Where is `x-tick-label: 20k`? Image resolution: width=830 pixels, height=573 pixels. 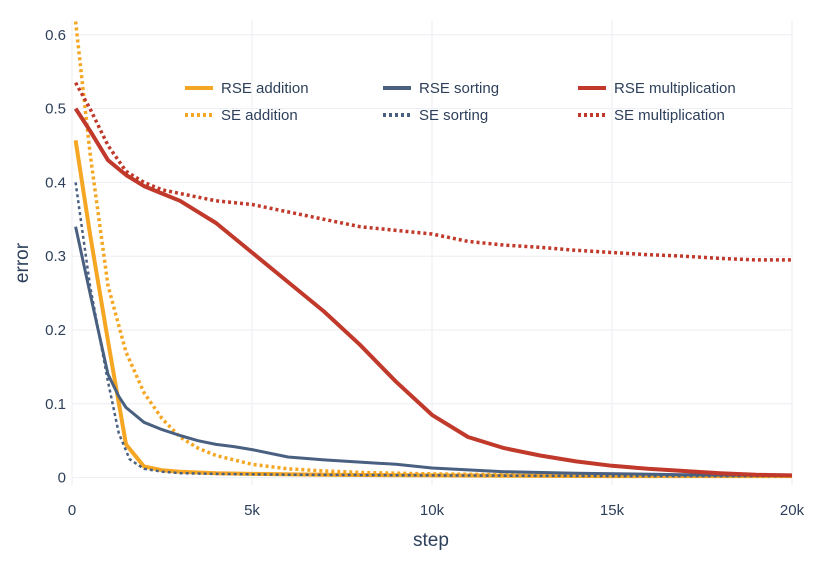 x-tick-label: 20k is located at coordinates (792, 510).